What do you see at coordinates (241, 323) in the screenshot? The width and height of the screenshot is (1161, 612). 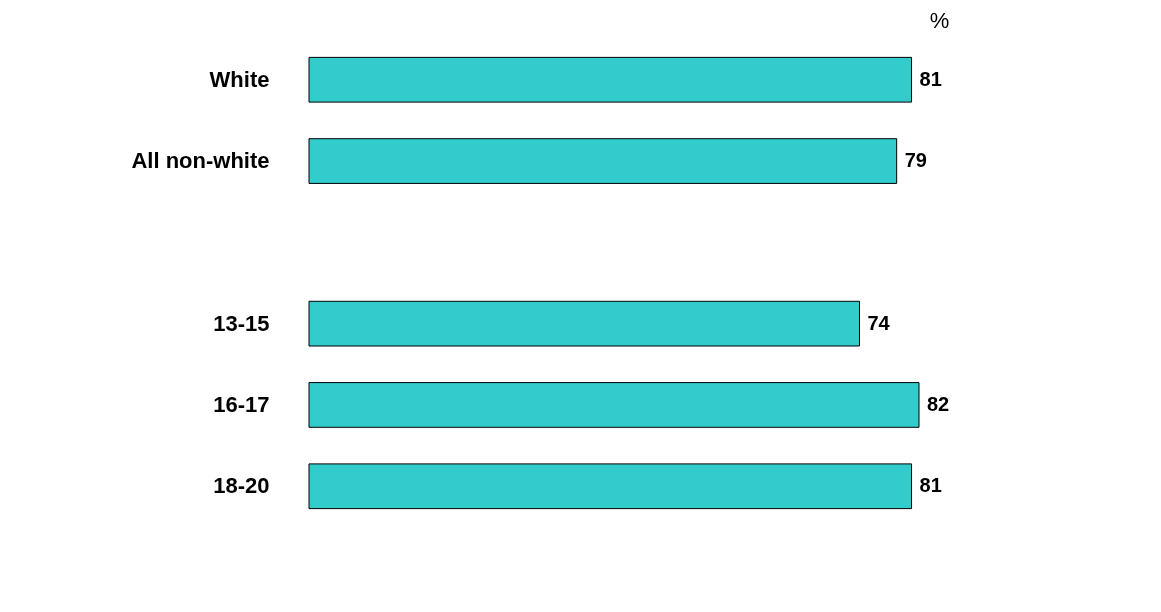 I see `y-tick-label: 13-15` at bounding box center [241, 323].